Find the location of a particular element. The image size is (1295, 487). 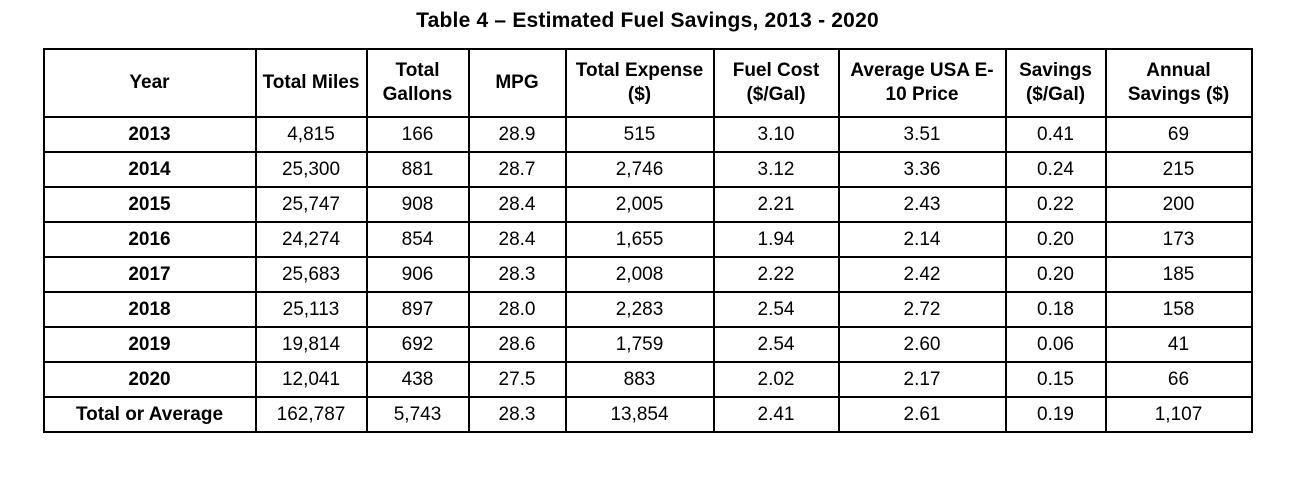

data-cell: 692 is located at coordinates (417, 344).